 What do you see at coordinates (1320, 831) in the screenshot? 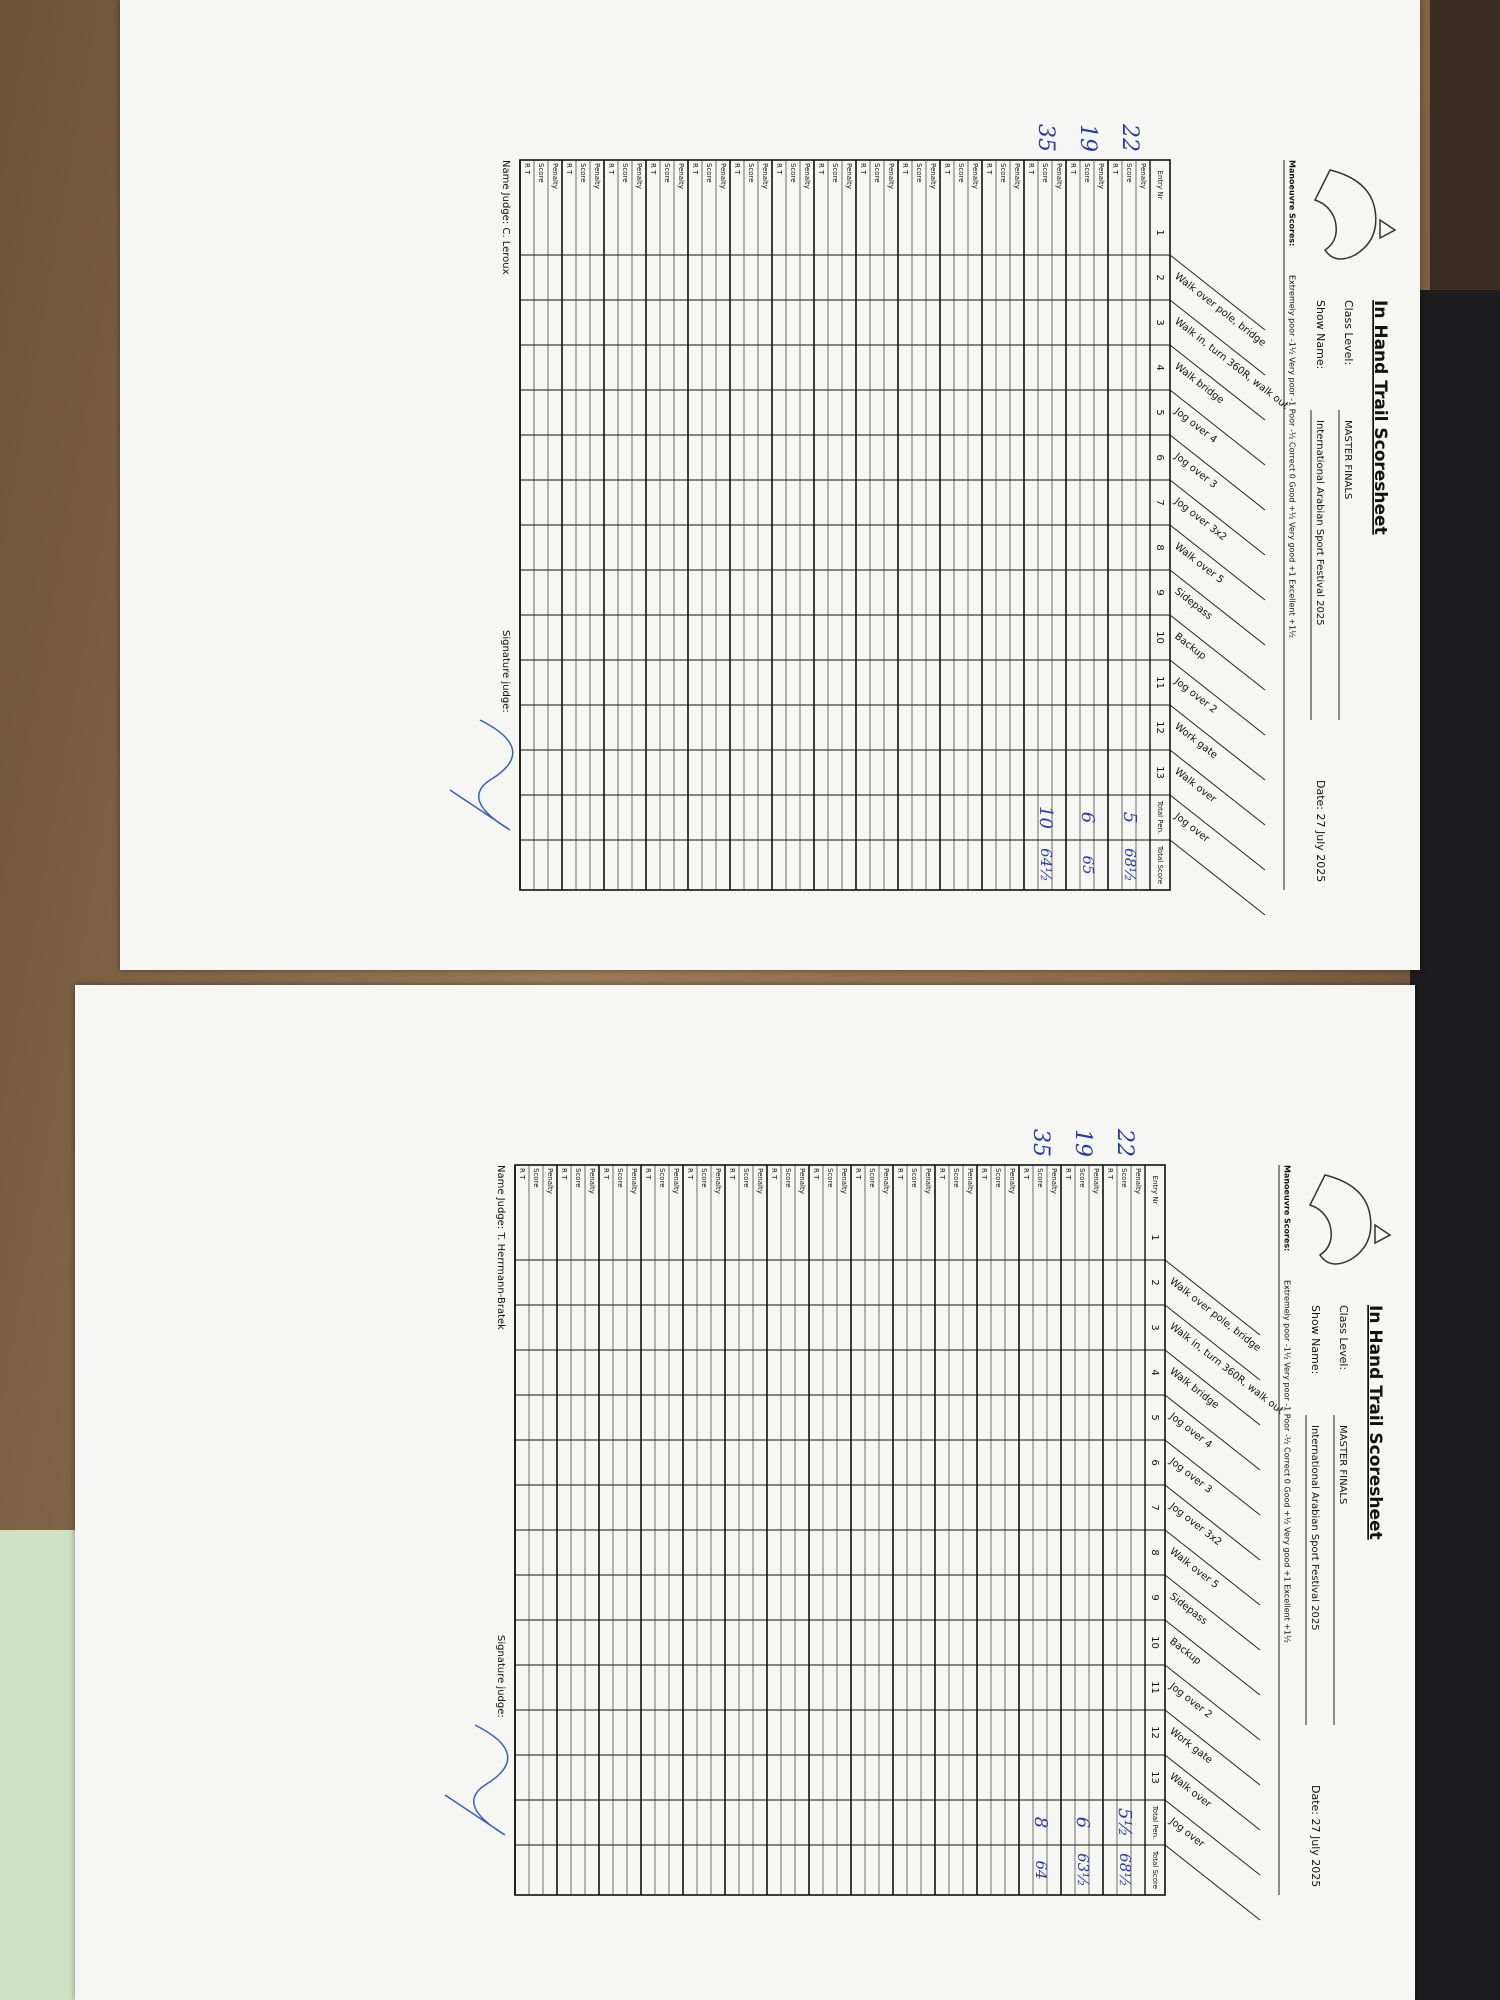
I see `date: Date: 27 July 2025` at bounding box center [1320, 831].